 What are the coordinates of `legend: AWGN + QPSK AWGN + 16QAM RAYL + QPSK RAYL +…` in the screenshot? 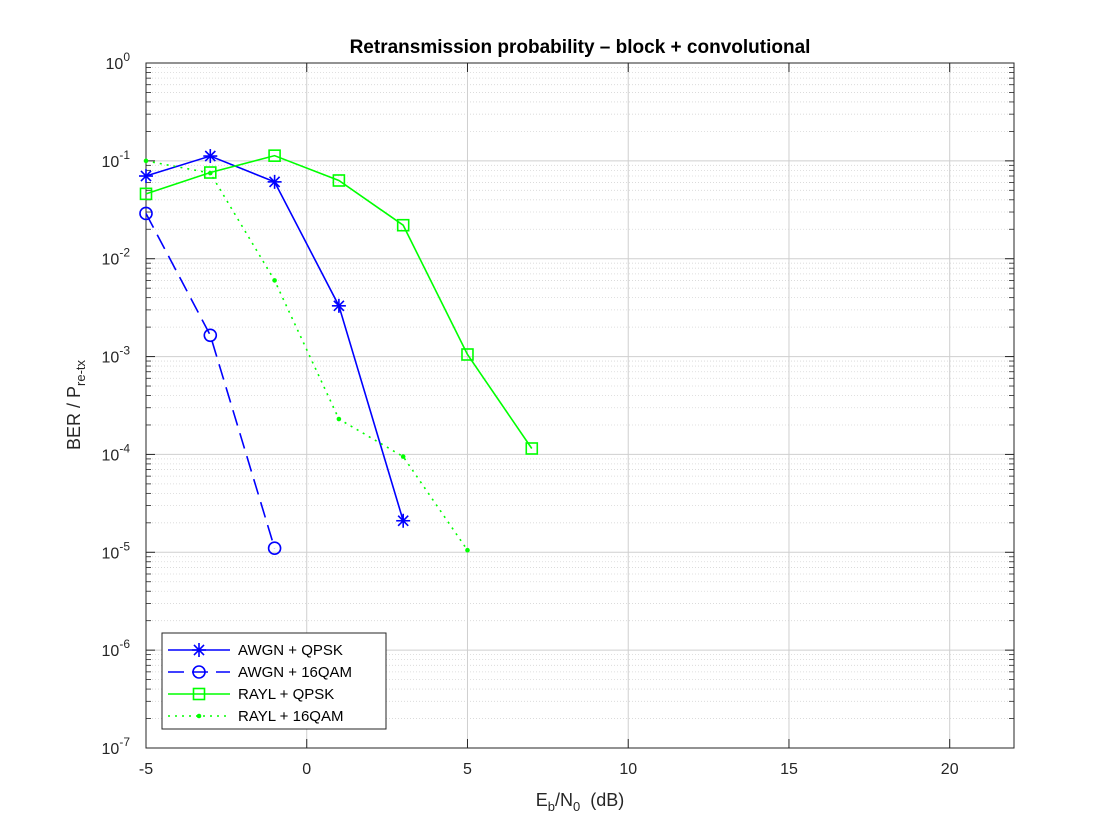 It's located at (274, 681).